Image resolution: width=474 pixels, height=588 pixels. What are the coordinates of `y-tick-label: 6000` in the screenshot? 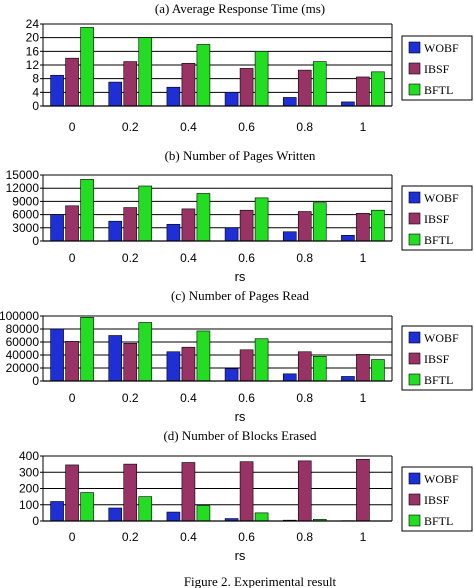 It's located at (25, 215).